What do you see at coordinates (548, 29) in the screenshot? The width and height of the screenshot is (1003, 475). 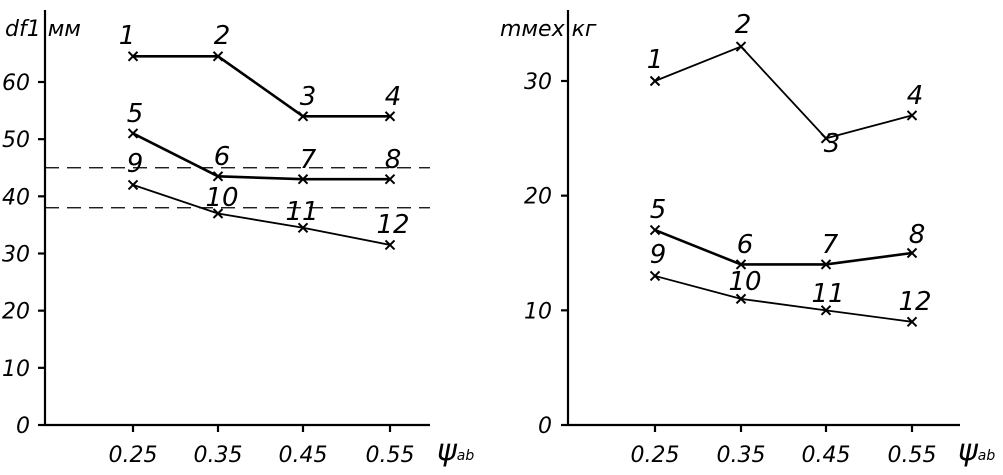 I see `panel2-y-axis-label: mмех кг` at bounding box center [548, 29].